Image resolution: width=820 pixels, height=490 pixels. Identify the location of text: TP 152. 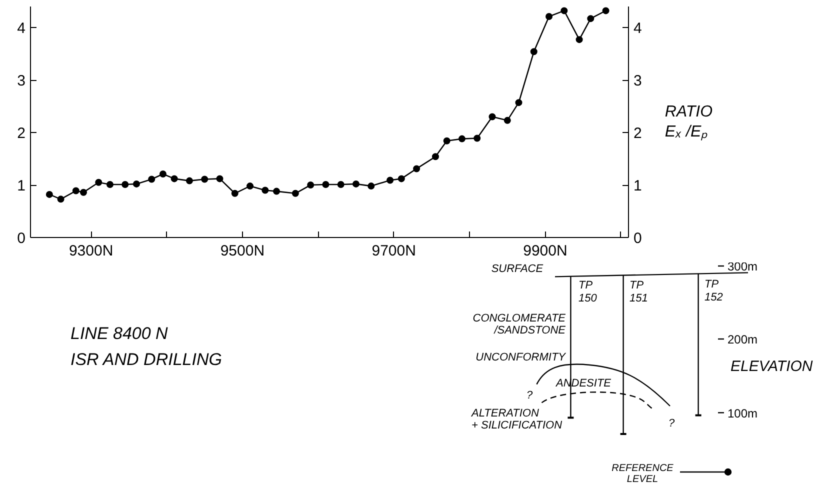
(713, 291).